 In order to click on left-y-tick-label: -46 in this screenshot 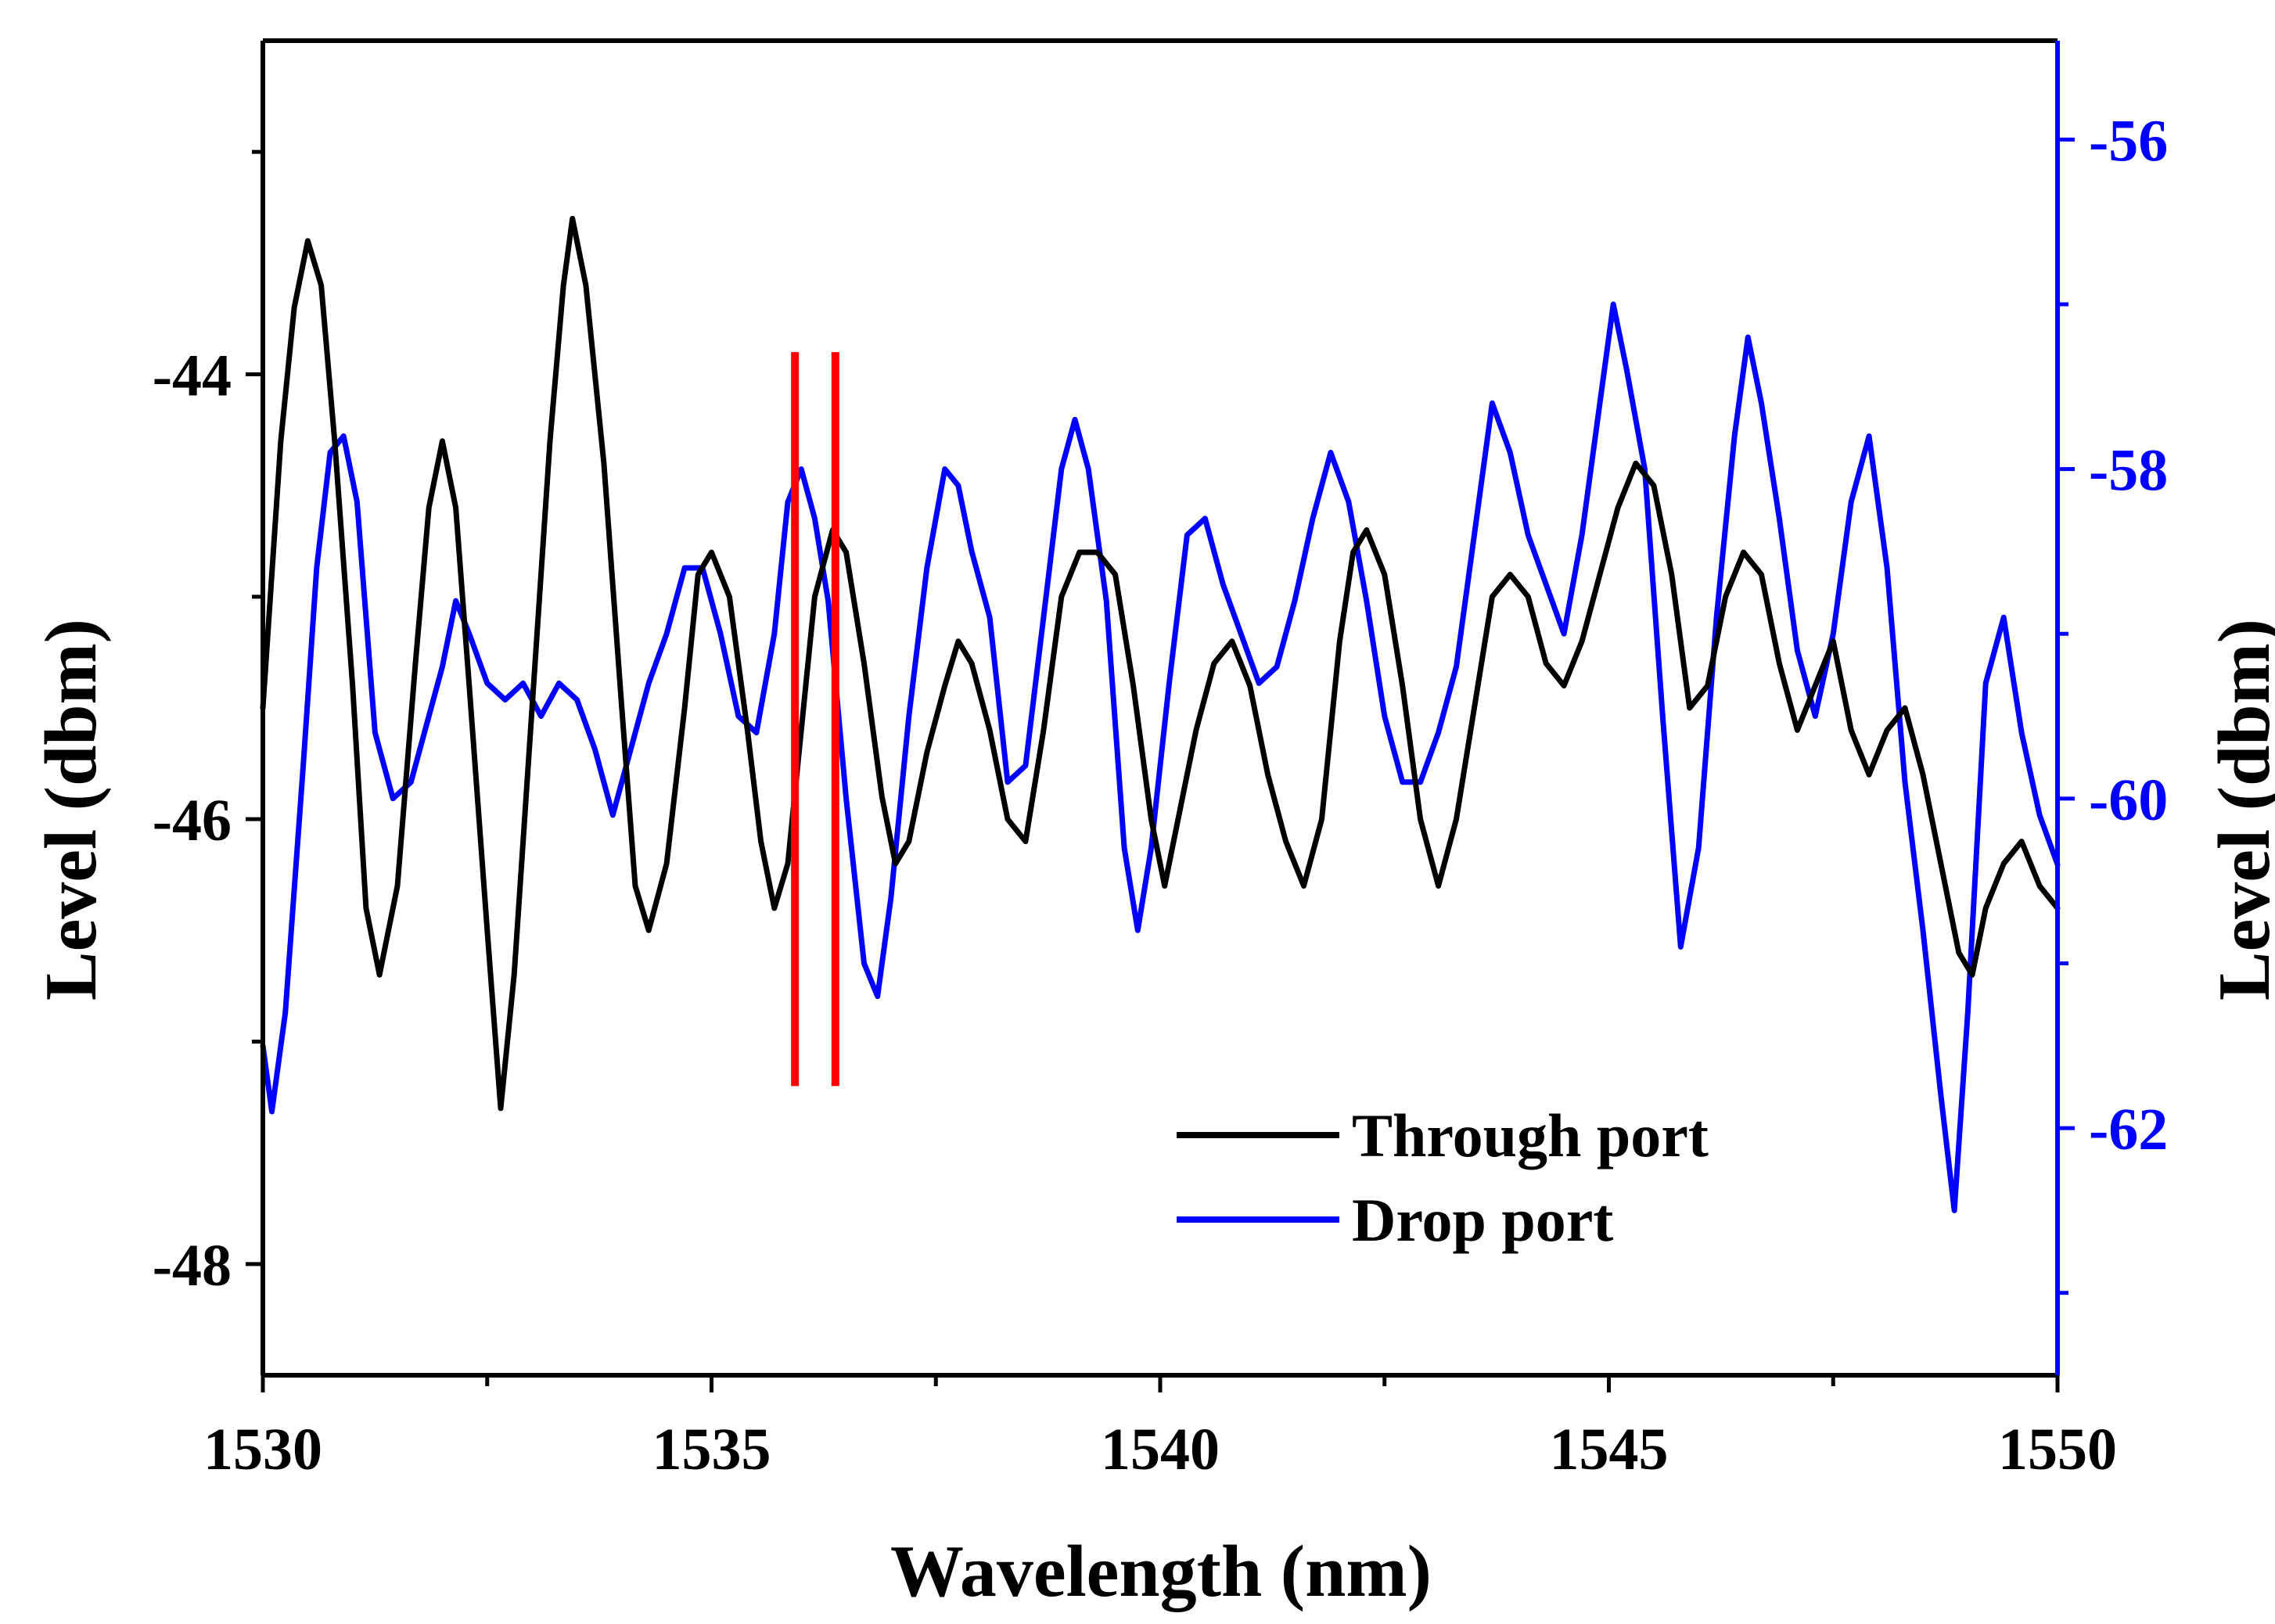, I will do `click(192, 820)`.